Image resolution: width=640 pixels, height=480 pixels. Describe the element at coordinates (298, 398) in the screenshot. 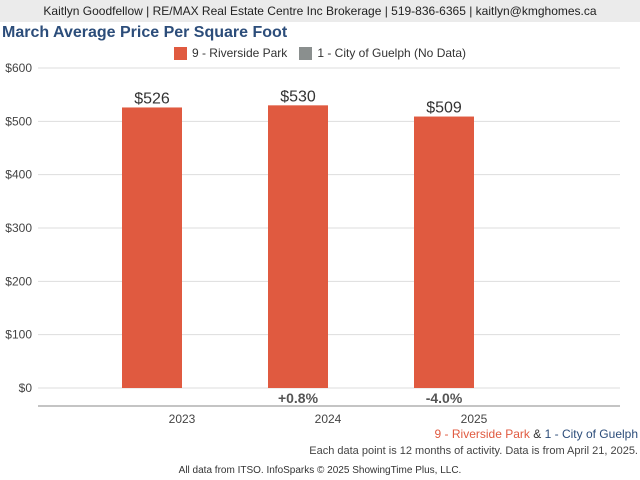

I see `change-label-2024: +0.8%` at that location.